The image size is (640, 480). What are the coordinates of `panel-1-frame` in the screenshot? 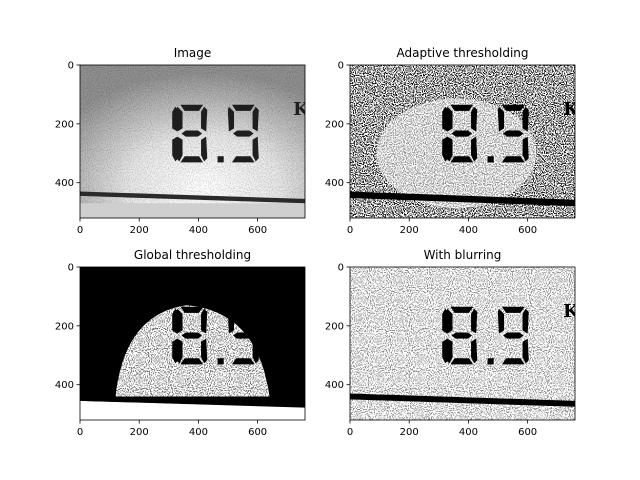 It's located at (192, 141).